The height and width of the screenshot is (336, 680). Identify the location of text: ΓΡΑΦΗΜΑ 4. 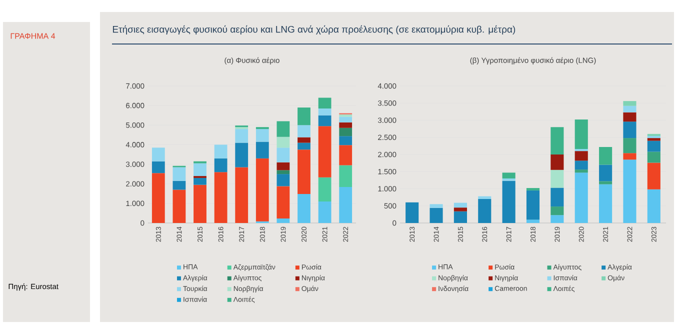
(33, 36).